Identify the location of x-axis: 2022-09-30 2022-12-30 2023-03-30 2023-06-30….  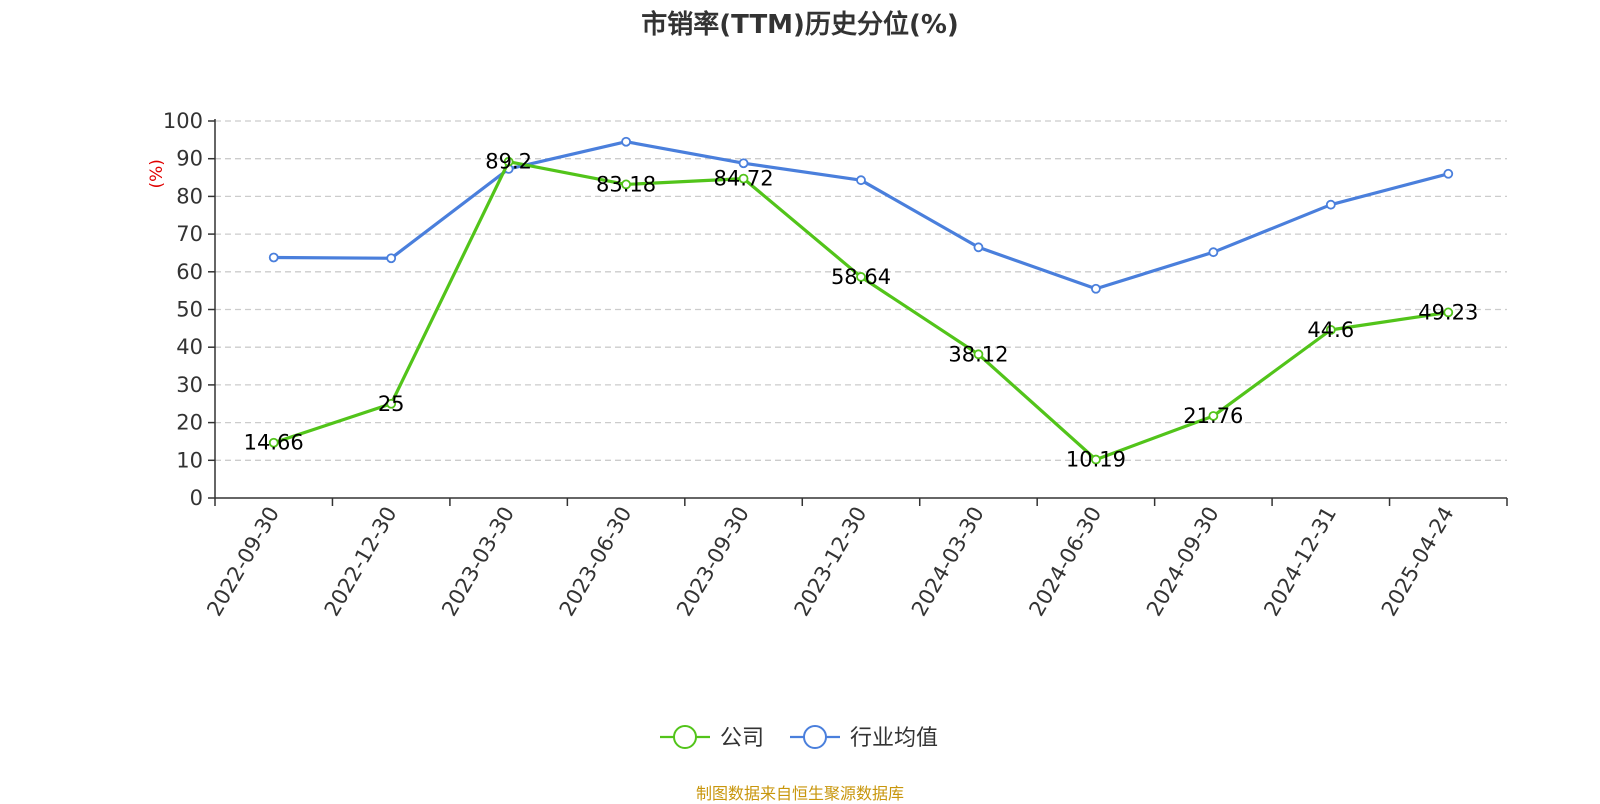
(855, 559).